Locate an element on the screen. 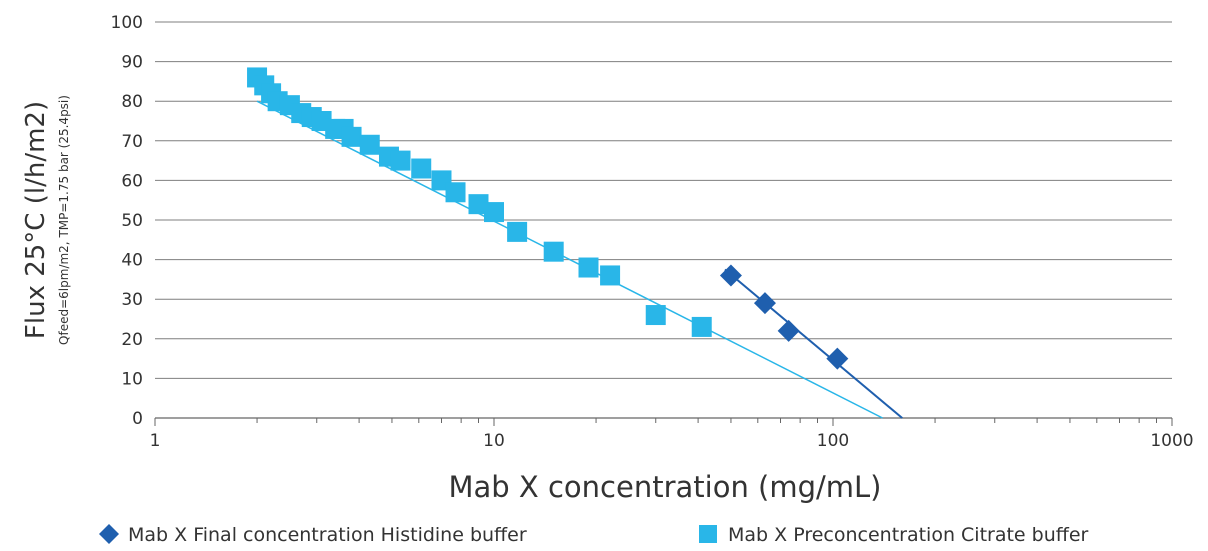  y-tick-label: 40 is located at coordinates (132, 261).